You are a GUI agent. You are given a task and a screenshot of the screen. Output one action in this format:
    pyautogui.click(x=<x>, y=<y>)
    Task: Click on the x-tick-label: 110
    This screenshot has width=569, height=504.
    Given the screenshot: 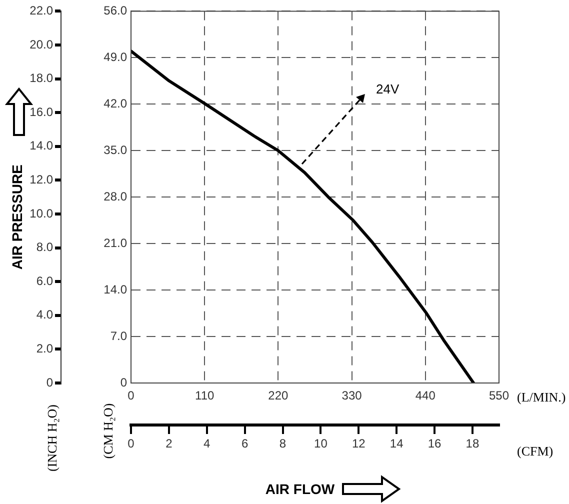 What is the action you would take?
    pyautogui.click(x=204, y=395)
    